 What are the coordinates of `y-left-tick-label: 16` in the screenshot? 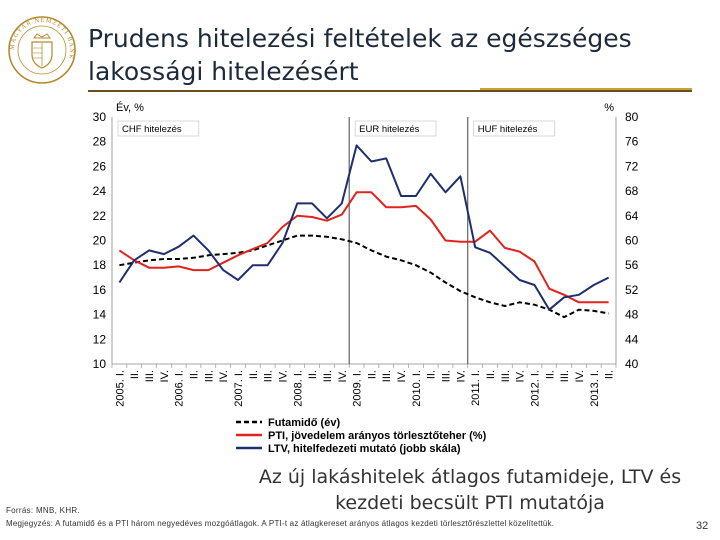 It's located at (100, 290).